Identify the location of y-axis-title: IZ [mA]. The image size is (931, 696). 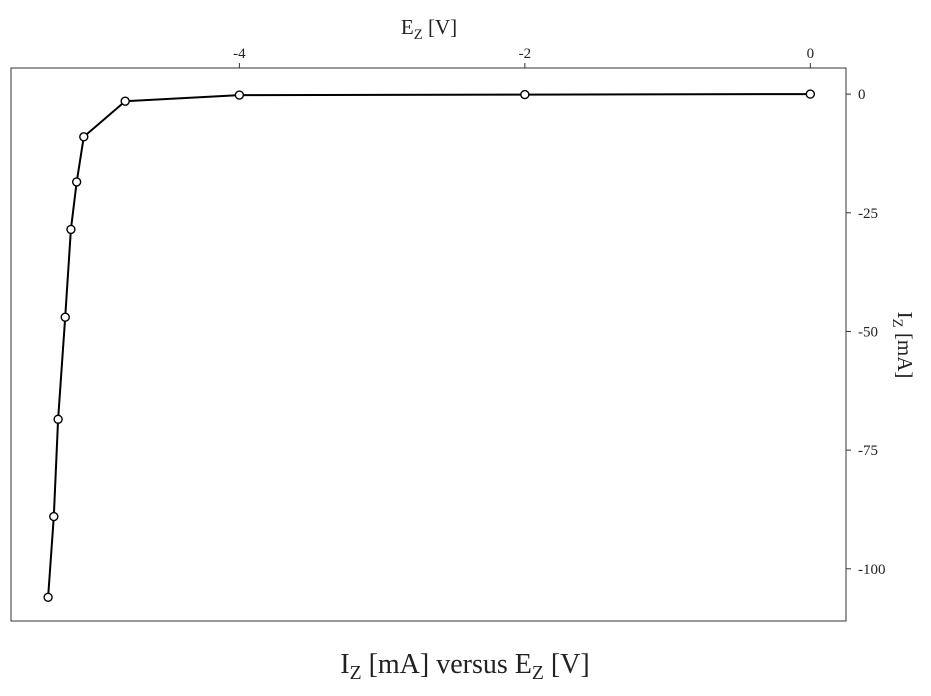
(903, 345).